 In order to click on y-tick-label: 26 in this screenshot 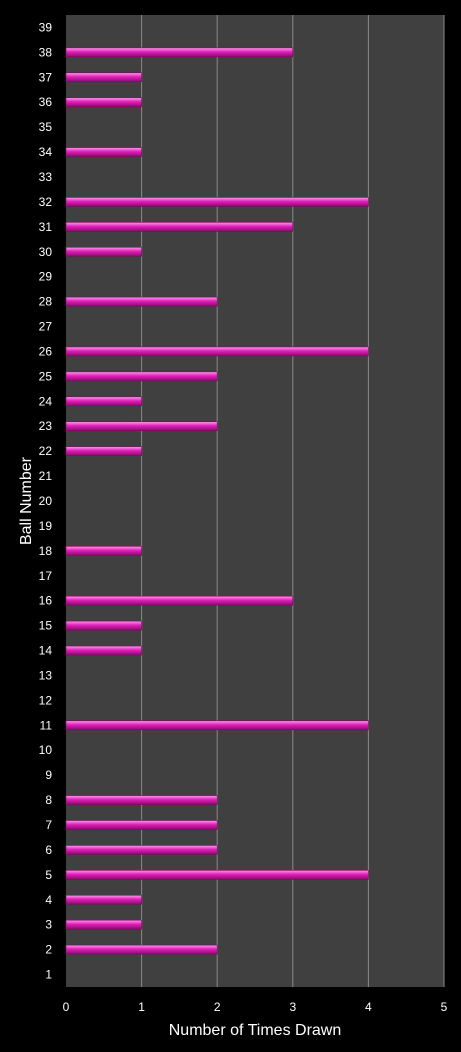, I will do `click(46, 351)`.